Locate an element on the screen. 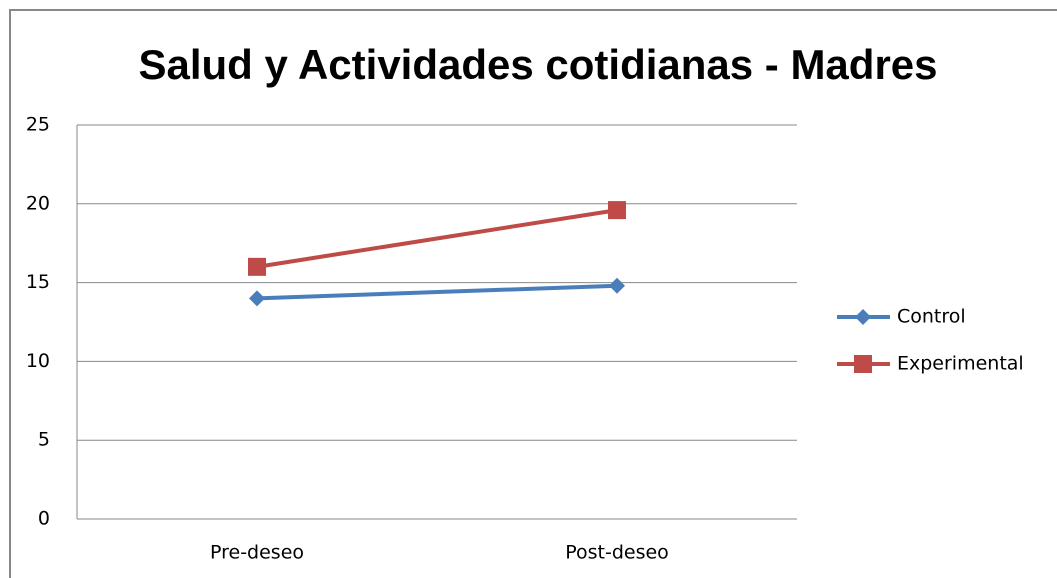 The image size is (1057, 578). x-tick-label: Post-deseo is located at coordinates (617, 553).